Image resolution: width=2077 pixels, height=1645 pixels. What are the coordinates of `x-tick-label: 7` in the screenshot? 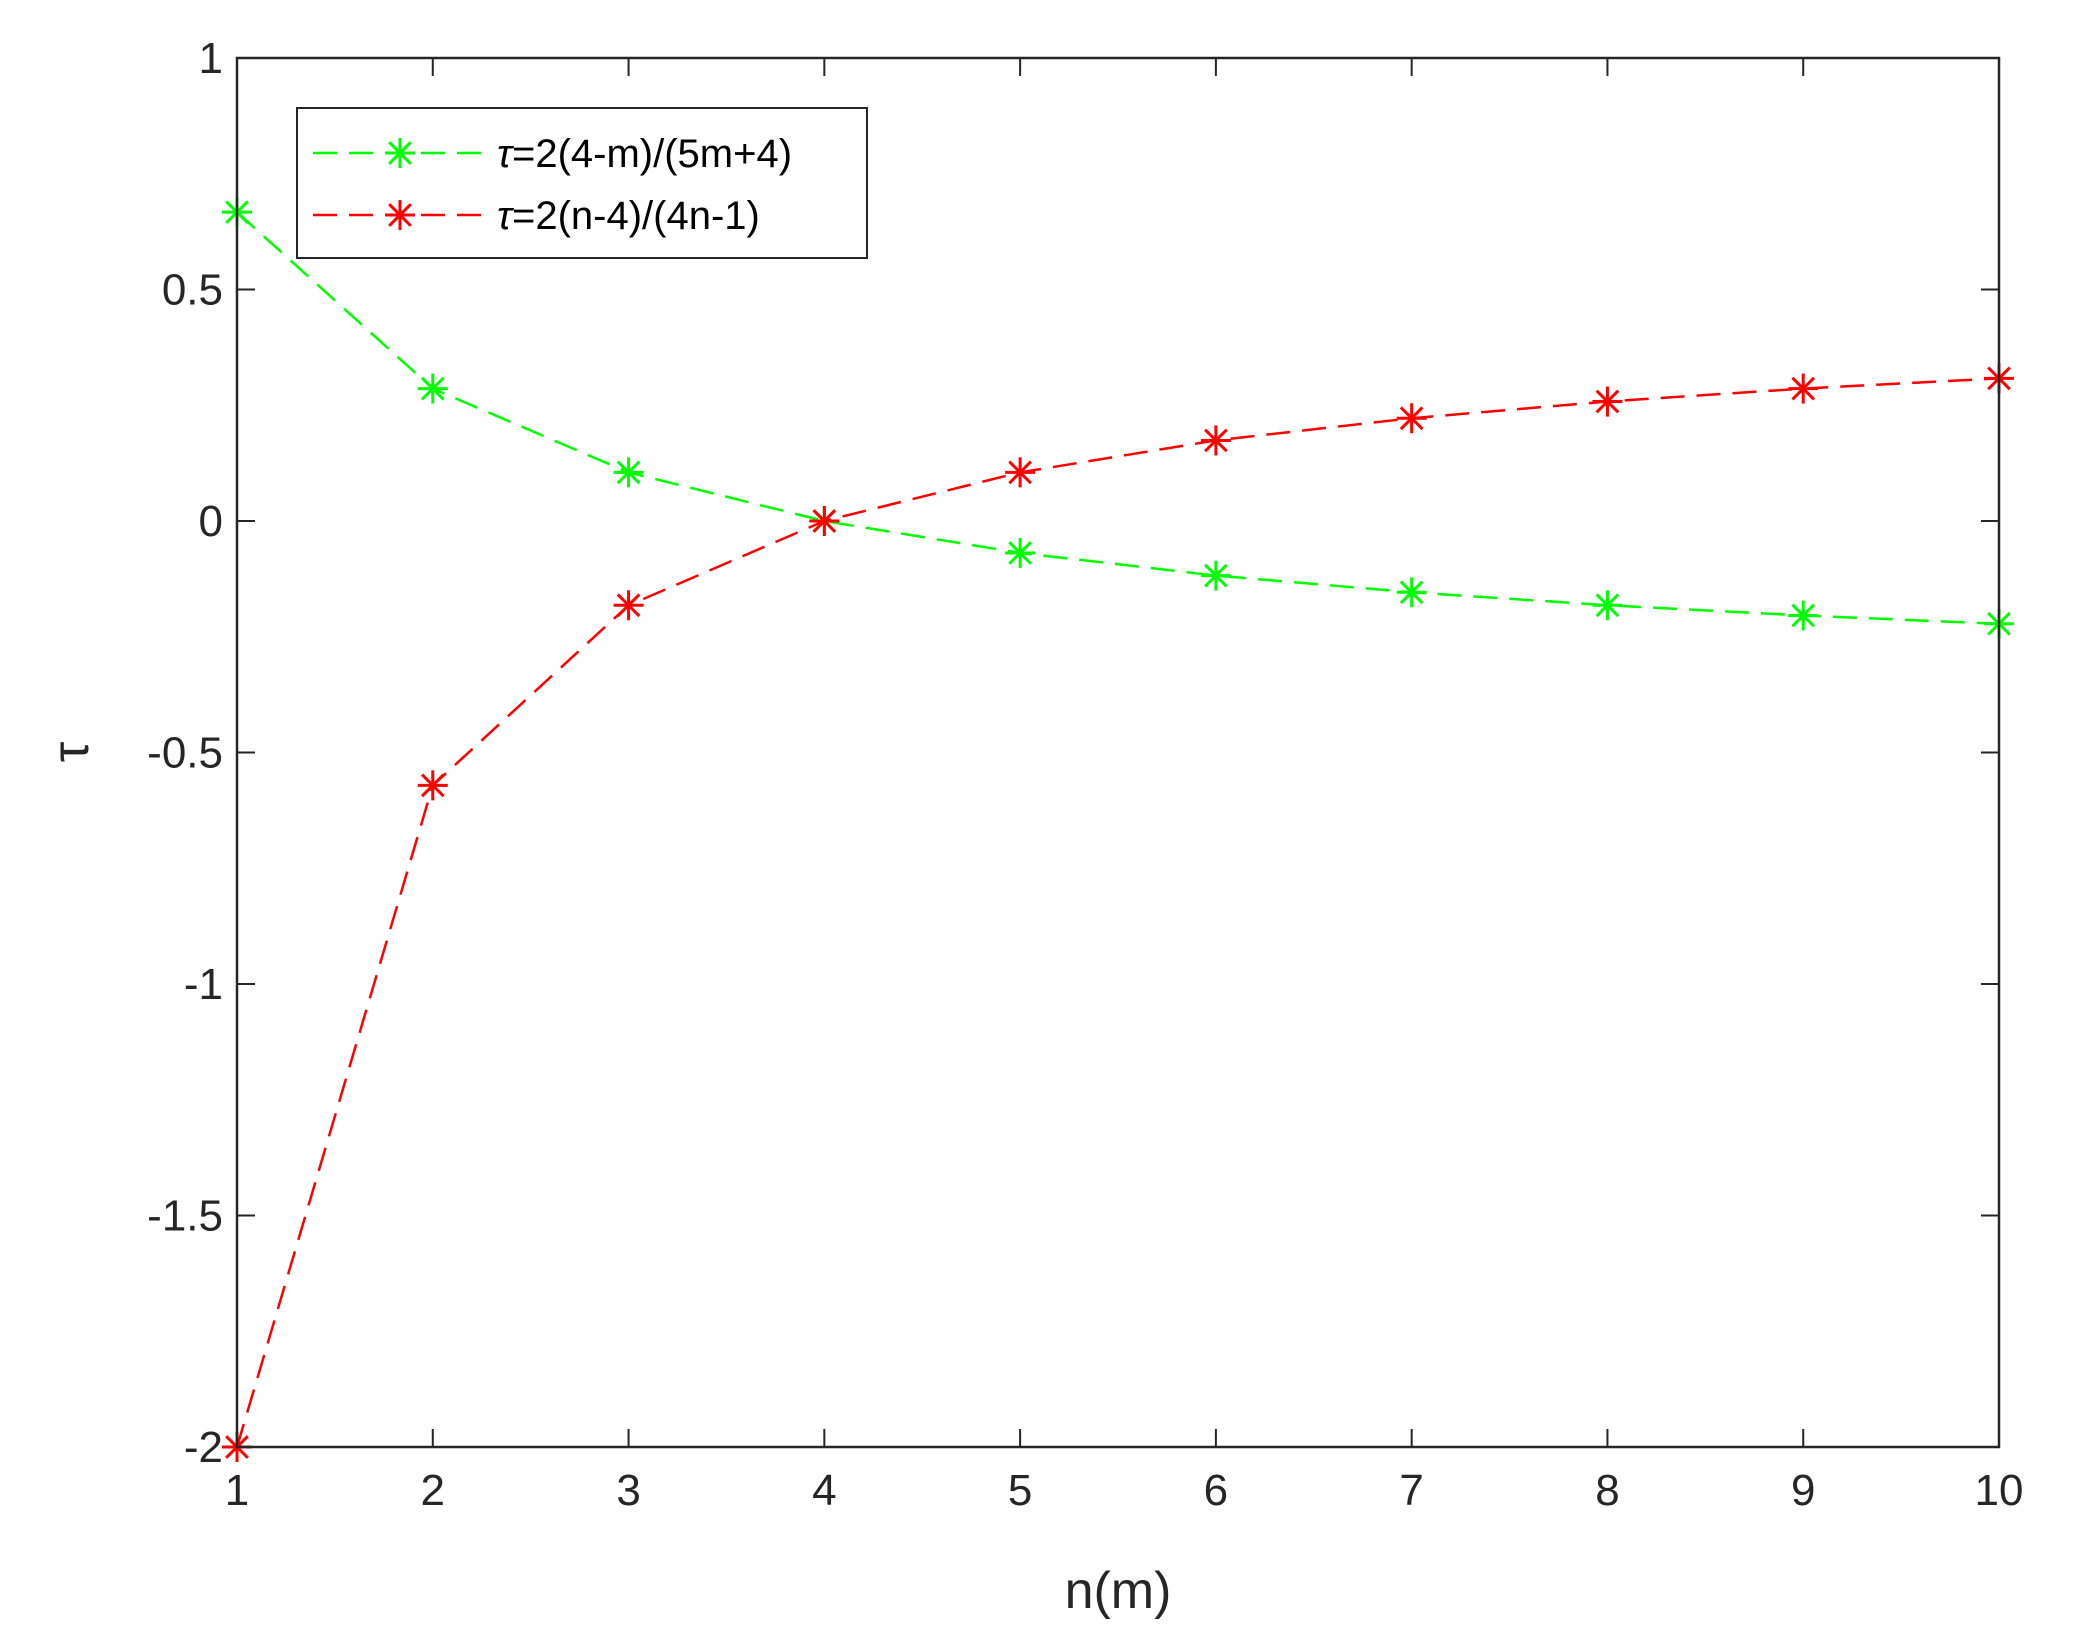 It's located at (1411, 1490).